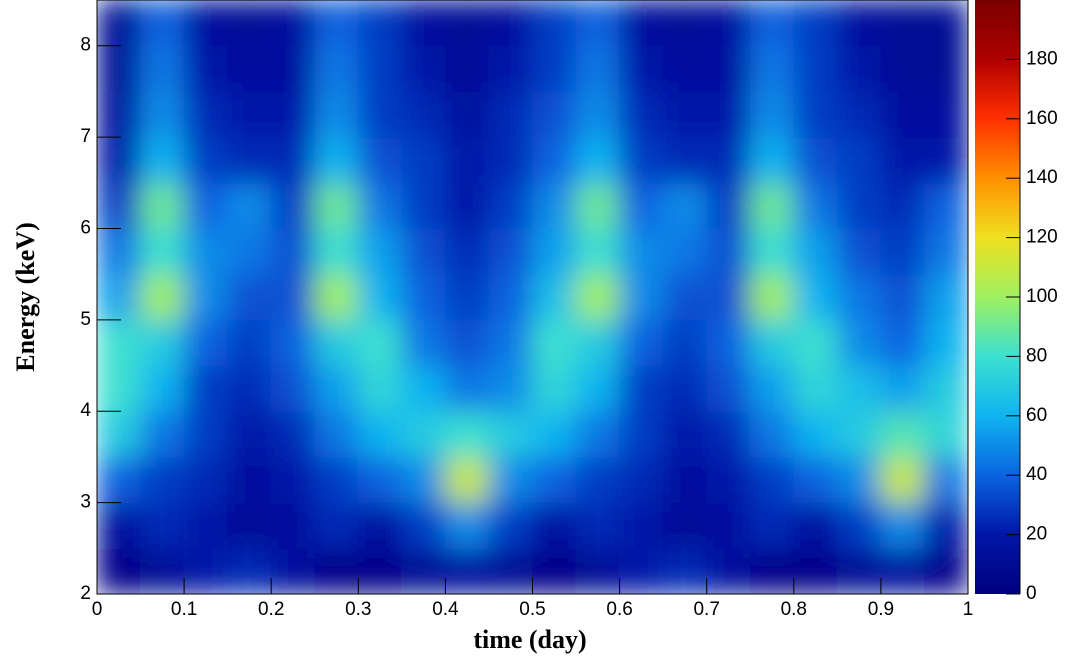 Image resolution: width=1072 pixels, height=666 pixels. Describe the element at coordinates (1042, 177) in the screenshot. I see `colorbar-tick-label: 140` at that location.